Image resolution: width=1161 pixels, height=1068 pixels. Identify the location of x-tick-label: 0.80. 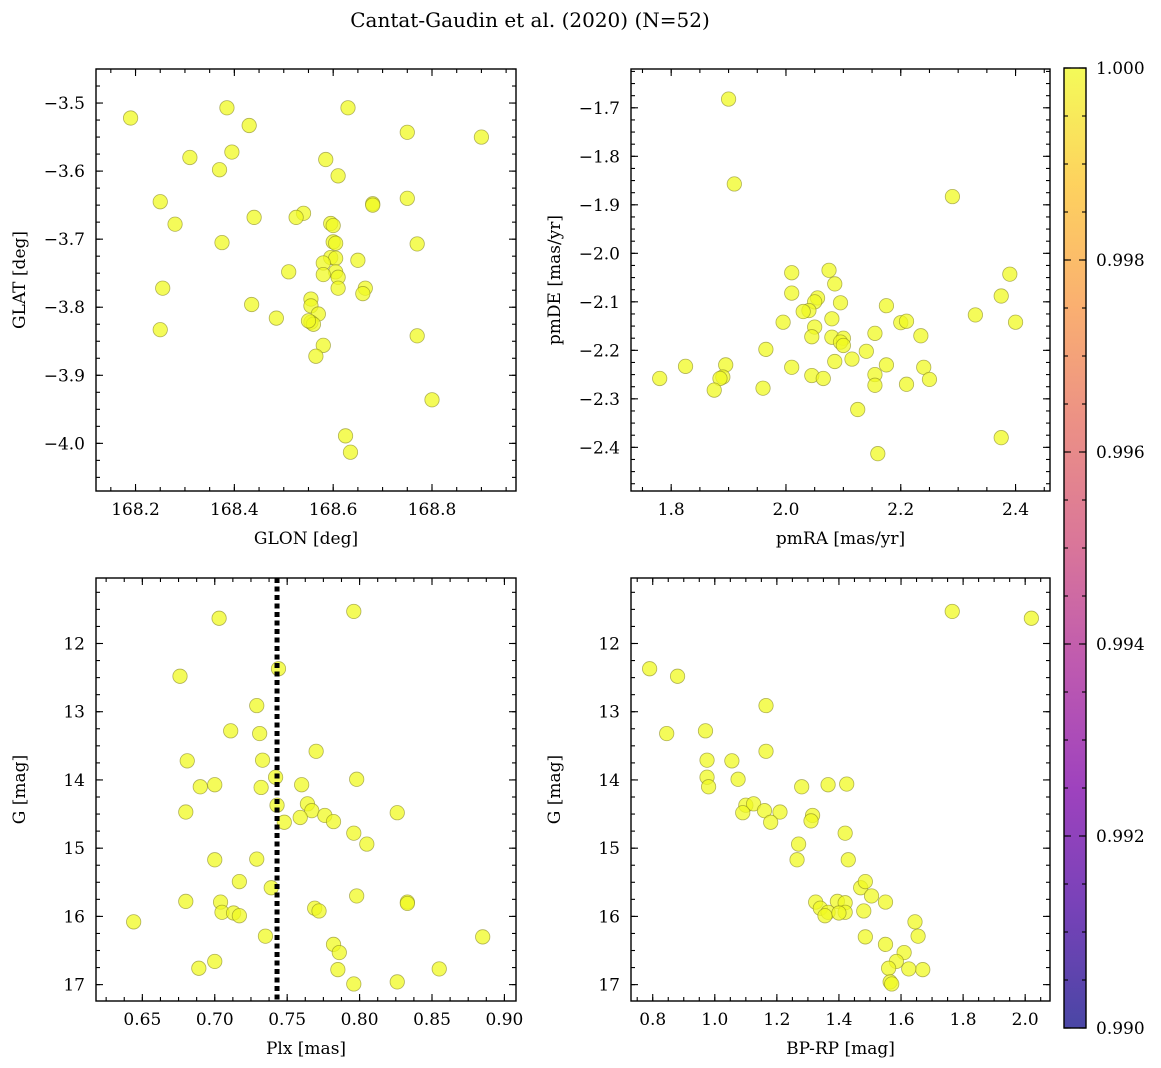
(360, 1020).